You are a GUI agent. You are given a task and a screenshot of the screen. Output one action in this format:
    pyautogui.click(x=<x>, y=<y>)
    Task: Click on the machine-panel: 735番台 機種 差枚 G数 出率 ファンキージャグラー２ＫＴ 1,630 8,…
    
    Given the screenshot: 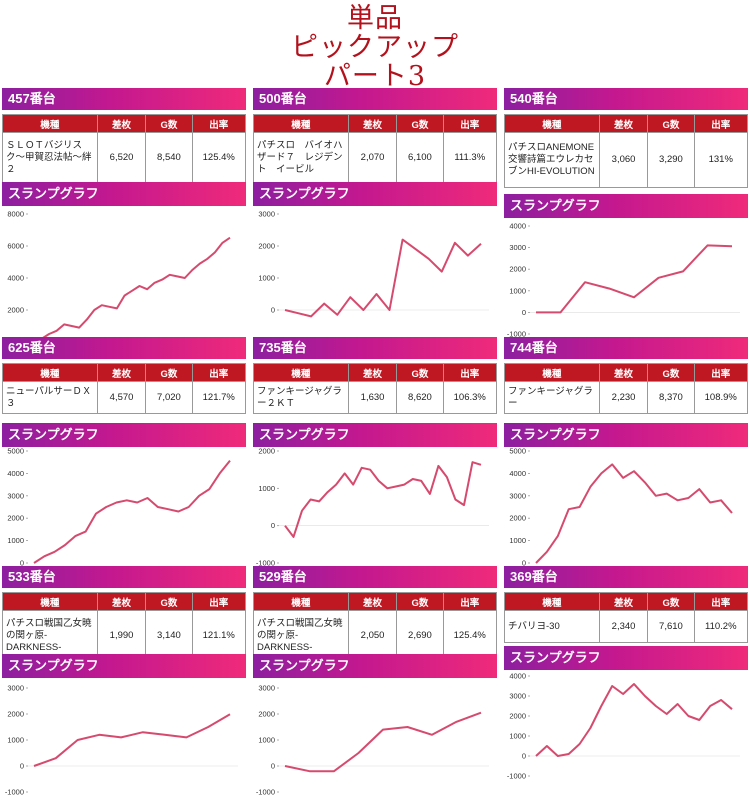 What is the action you would take?
    pyautogui.click(x=375, y=456)
    